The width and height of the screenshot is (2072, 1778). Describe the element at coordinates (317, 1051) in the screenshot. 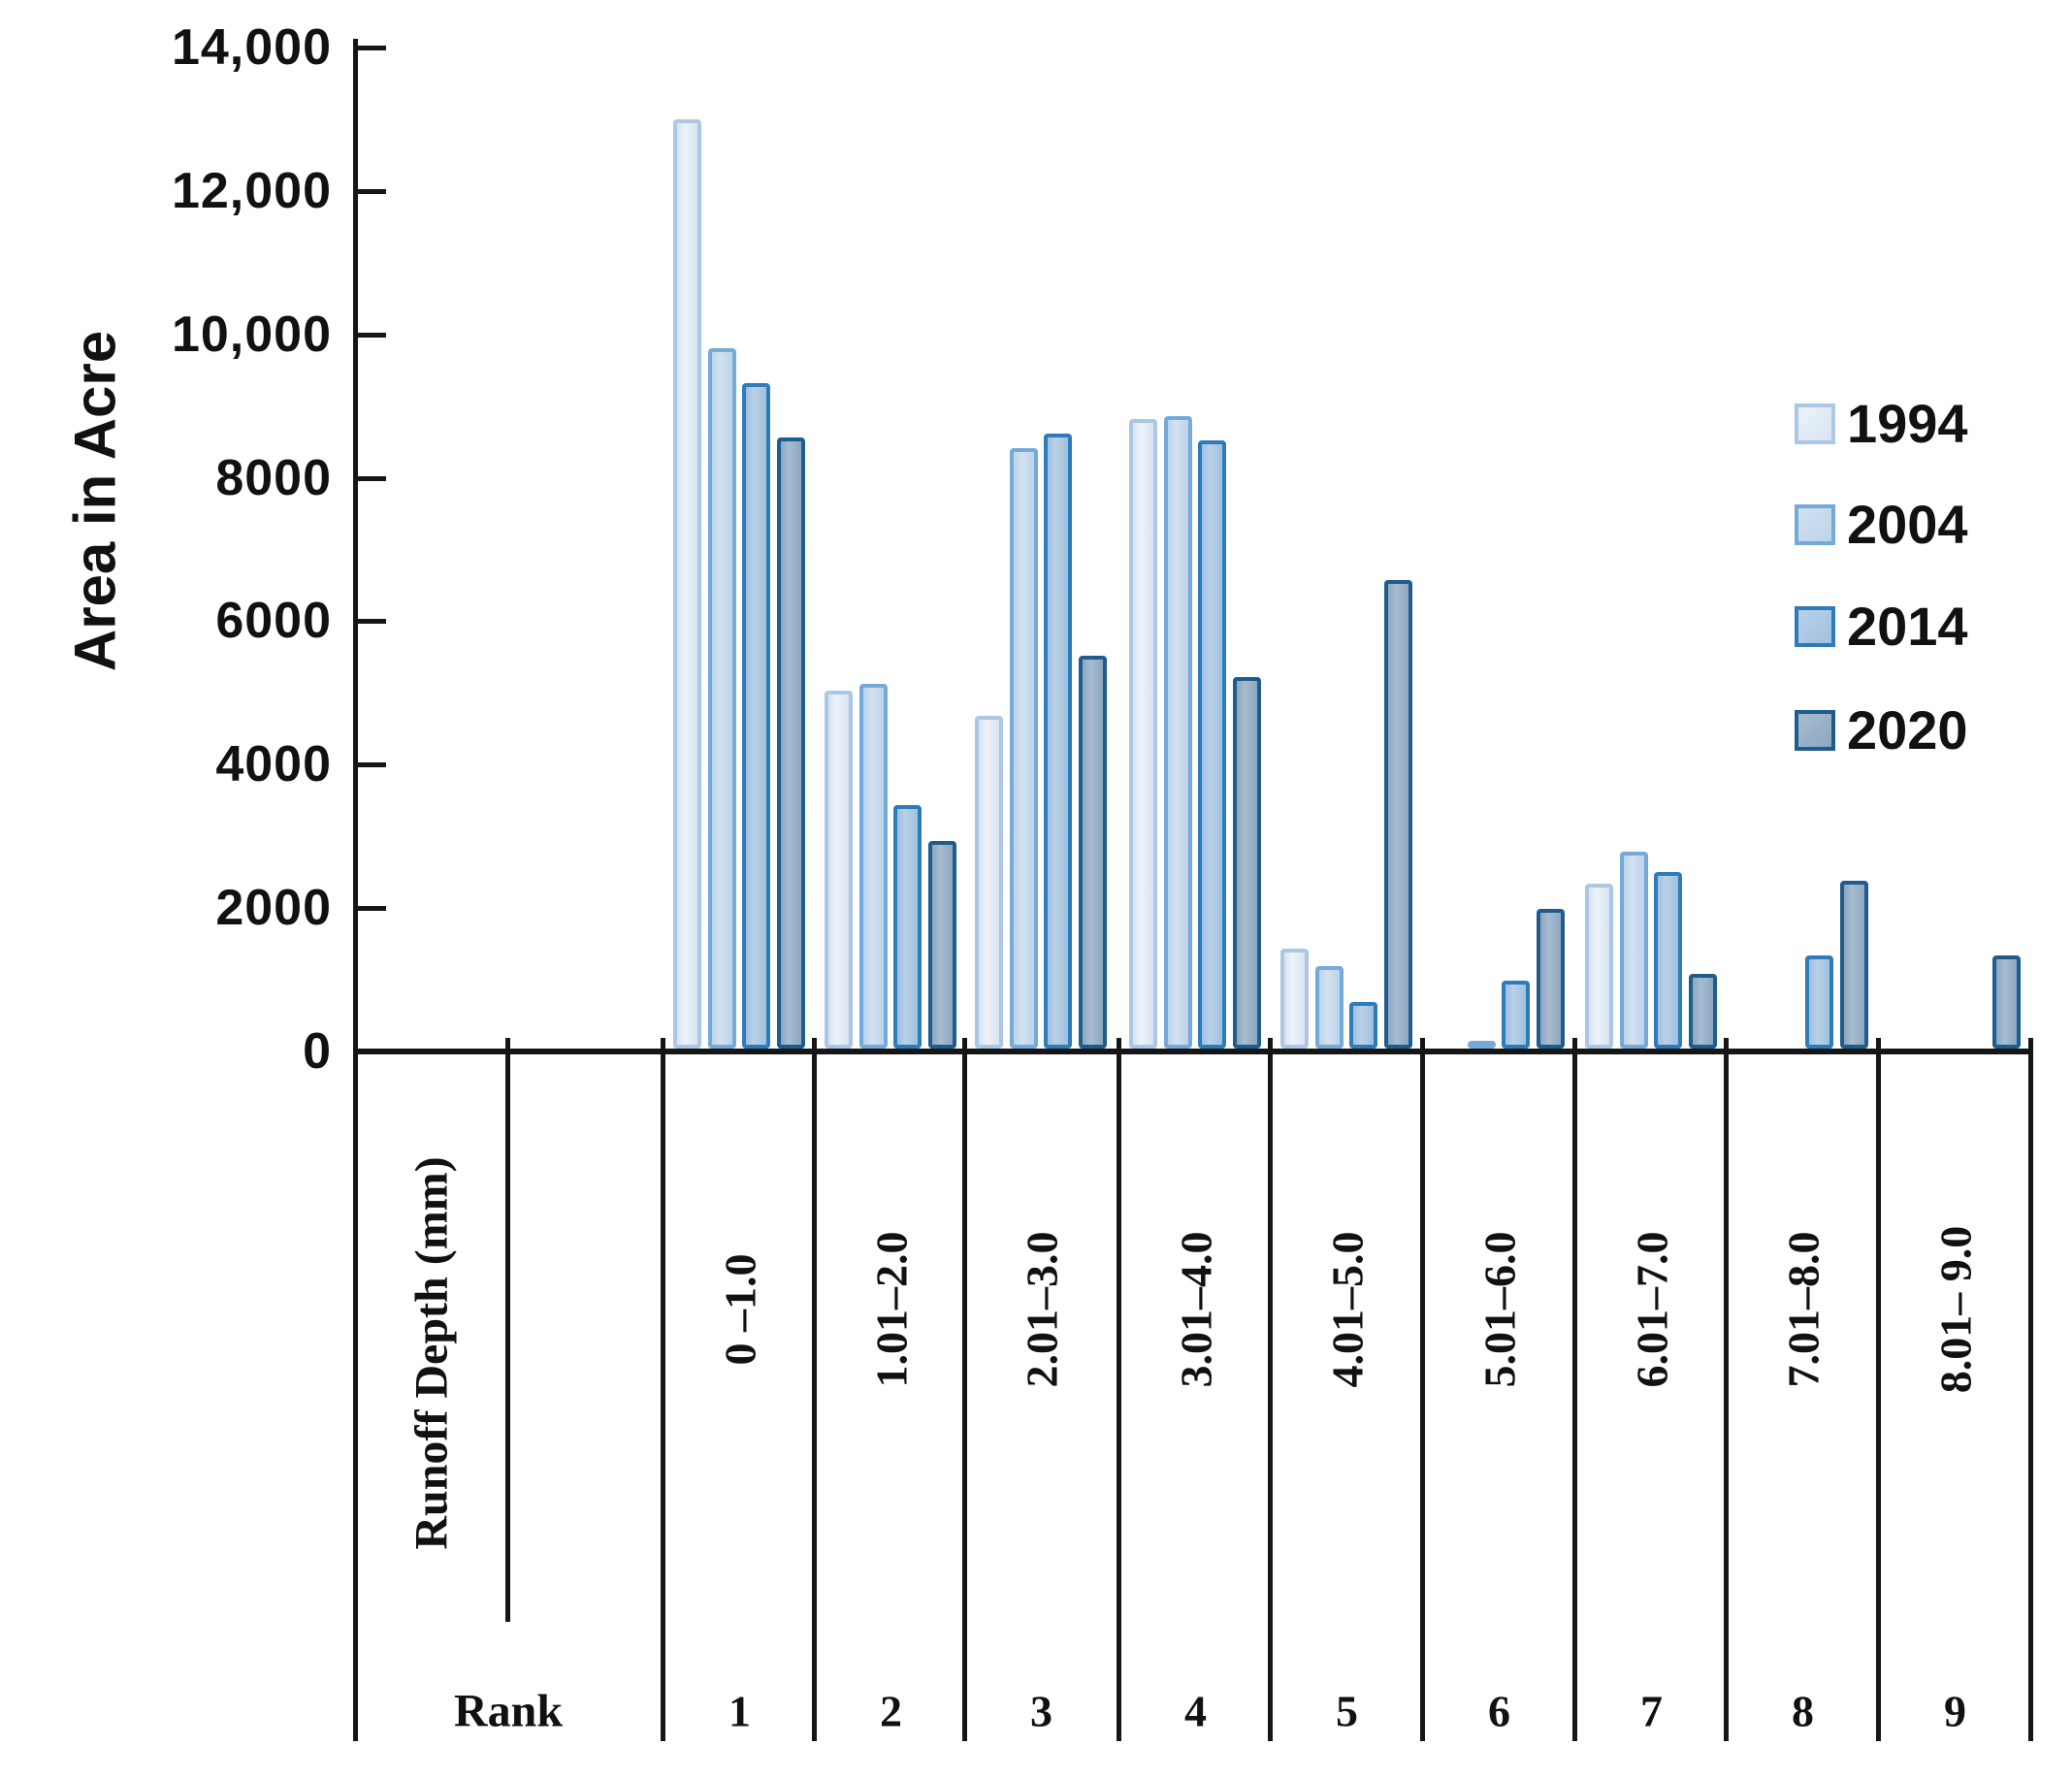

I see `y-tick-label-0: 0` at that location.